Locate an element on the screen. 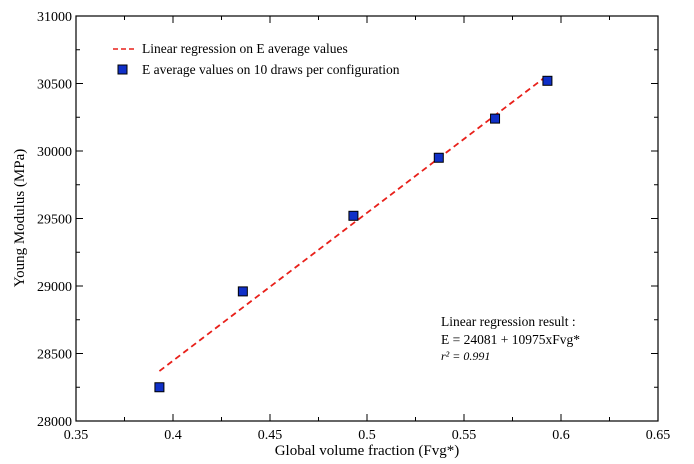 The width and height of the screenshot is (694, 464). x-tick-label: 0.5 is located at coordinates (367, 435).